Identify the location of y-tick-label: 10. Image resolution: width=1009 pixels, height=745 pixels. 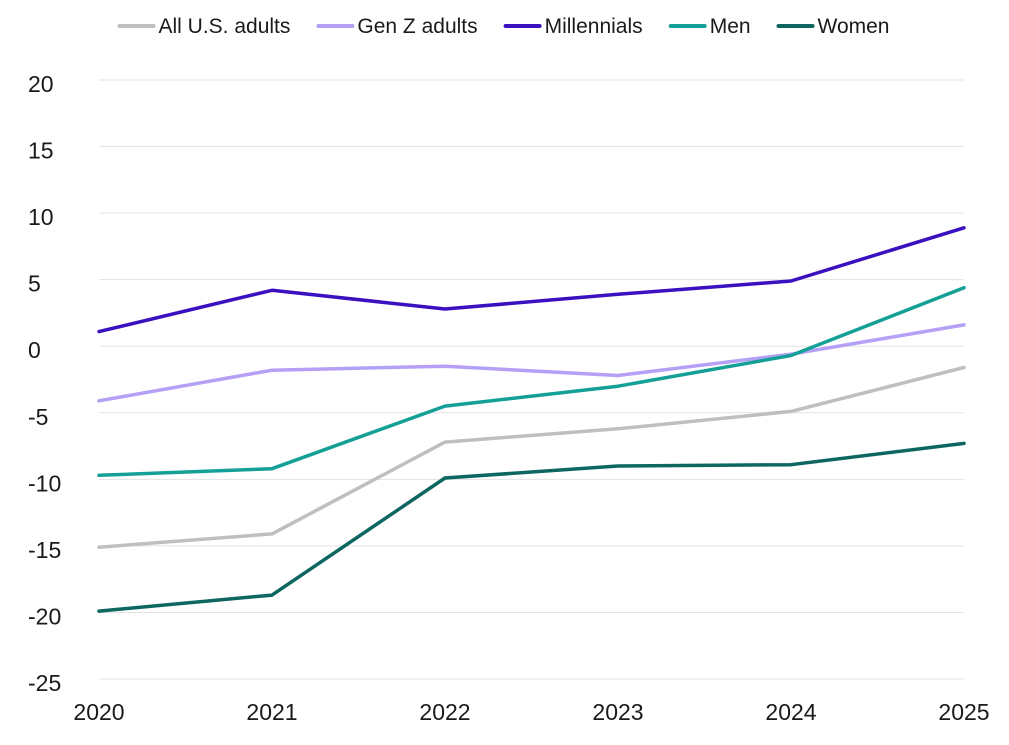
(41, 217).